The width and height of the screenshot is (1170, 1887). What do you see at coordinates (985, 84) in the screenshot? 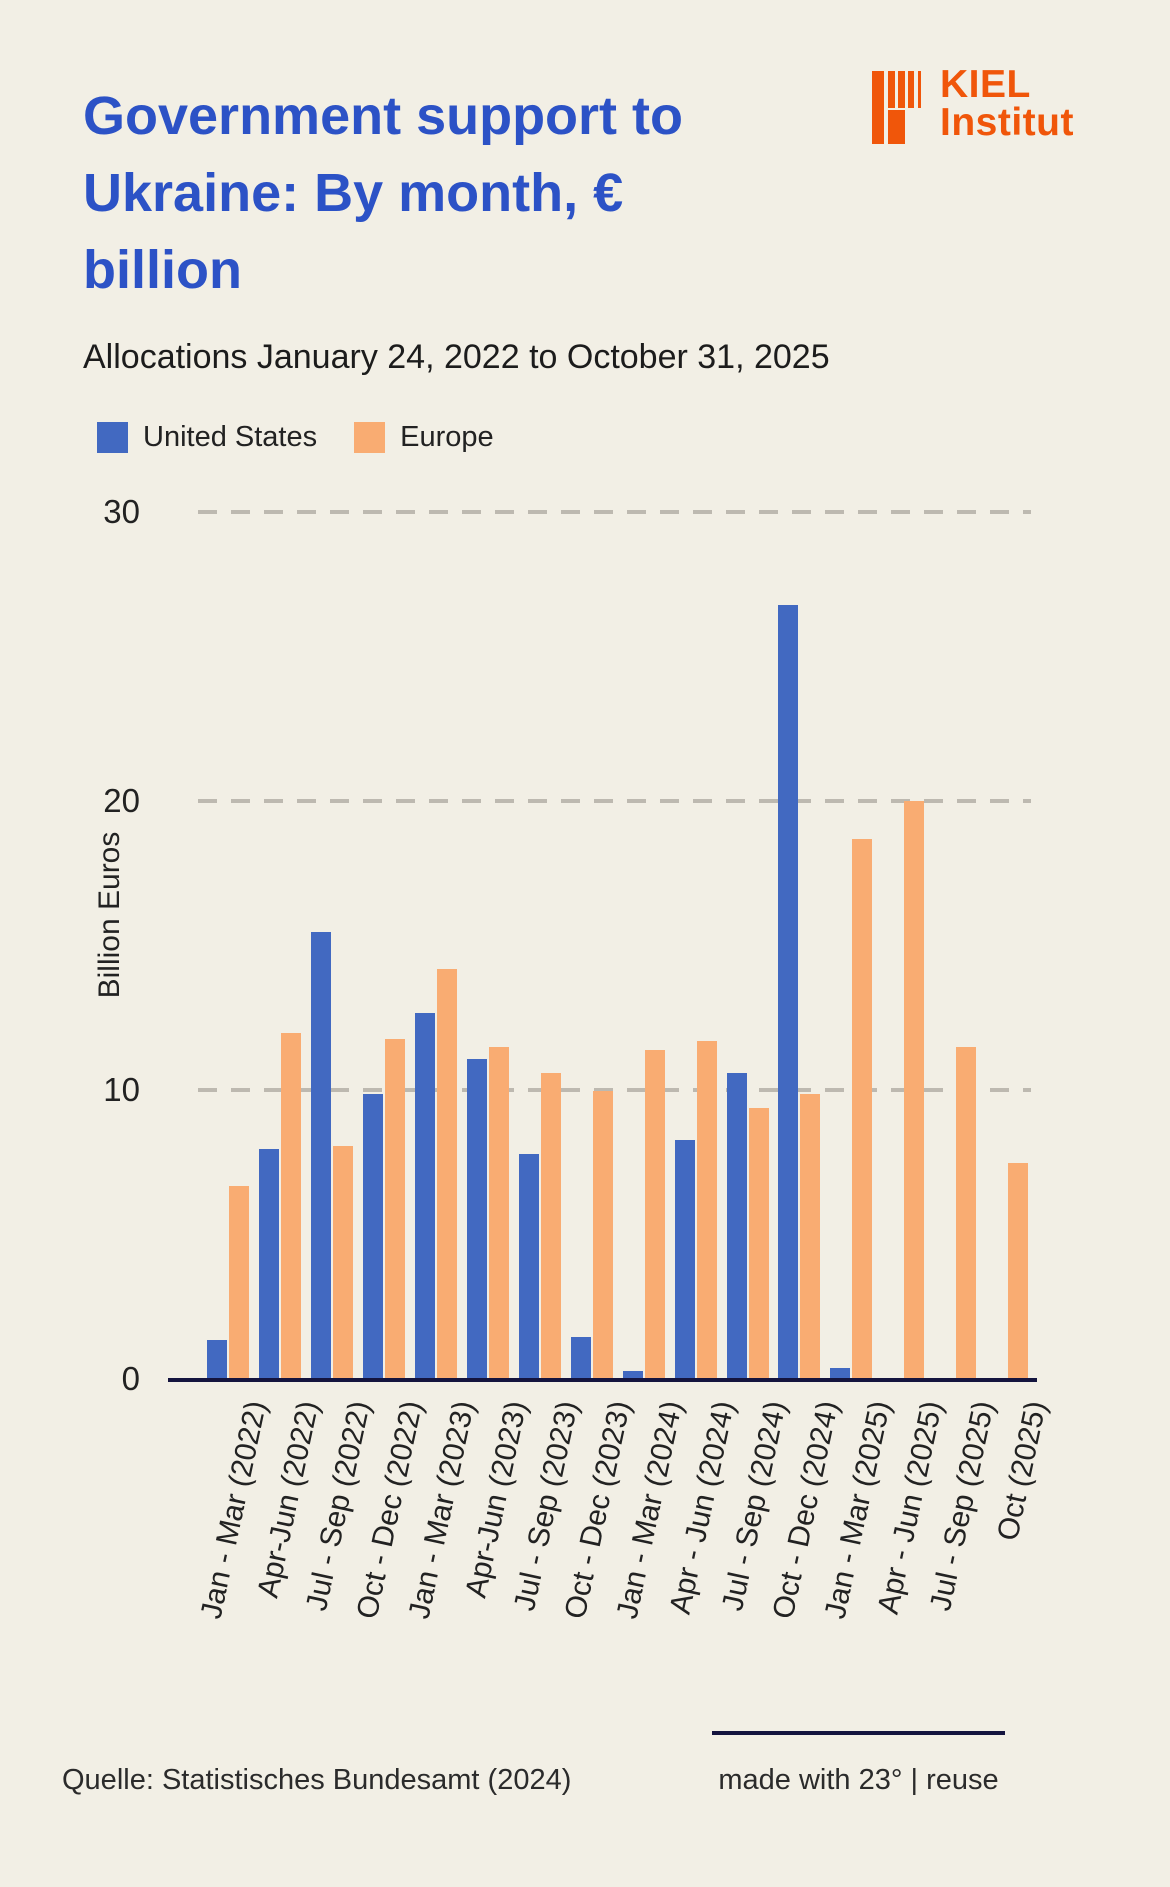
I see `kiel-logo-line1: KIEL` at bounding box center [985, 84].